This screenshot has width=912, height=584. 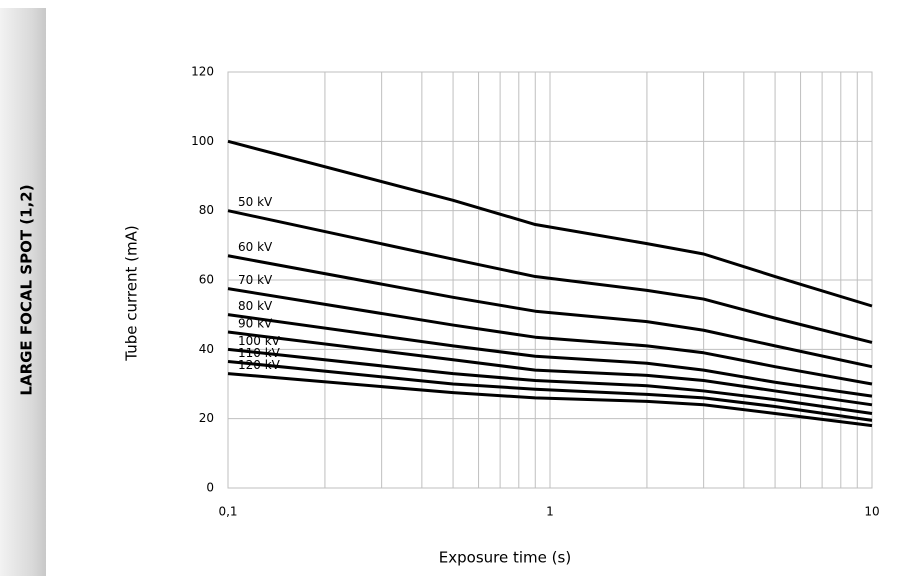 I want to click on series-label: 70 kV, so click(x=255, y=280).